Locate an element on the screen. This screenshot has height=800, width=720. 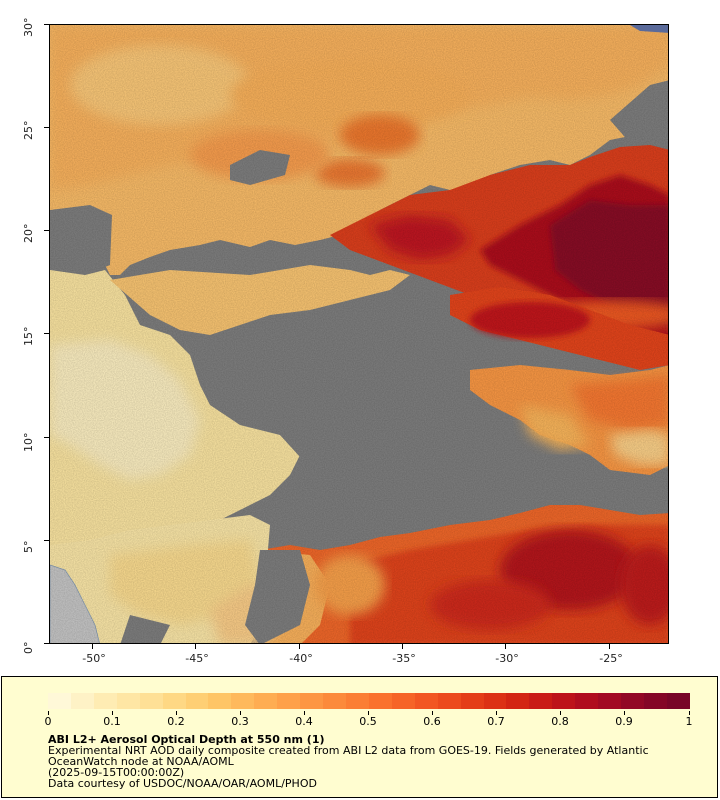
colorbar-label: 0.4 is located at coordinates (304, 721).